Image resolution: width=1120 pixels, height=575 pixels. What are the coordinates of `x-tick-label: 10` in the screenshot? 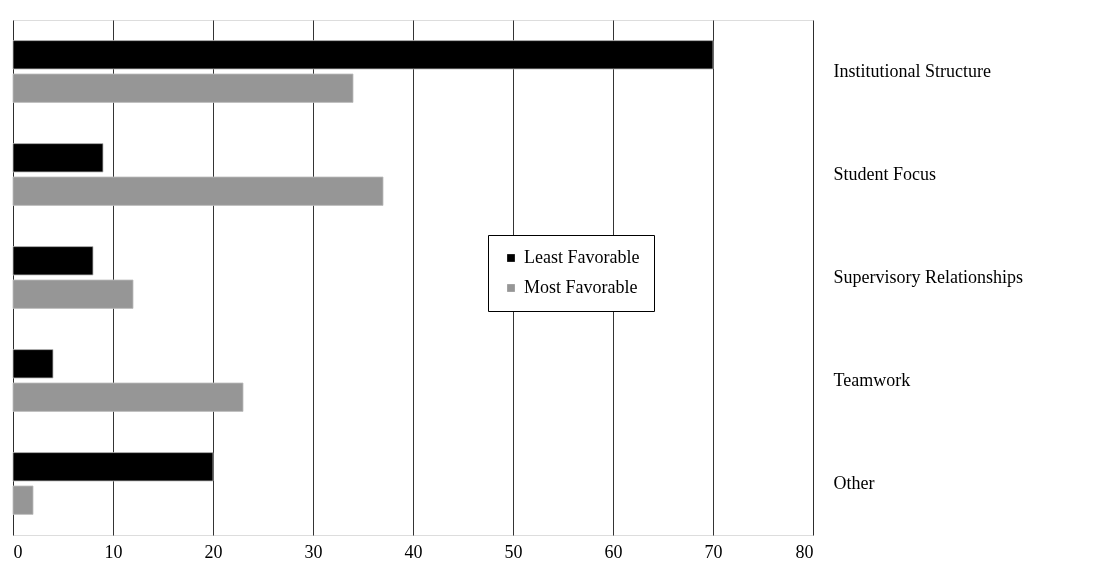 It's located at (113, 551).